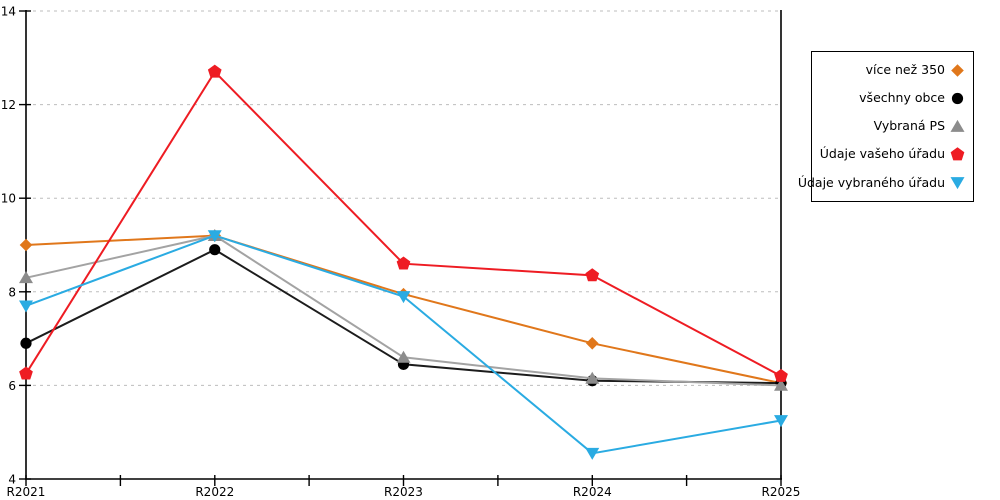  Describe the element at coordinates (403, 492) in the screenshot. I see `x-tick-label: R2023` at that location.